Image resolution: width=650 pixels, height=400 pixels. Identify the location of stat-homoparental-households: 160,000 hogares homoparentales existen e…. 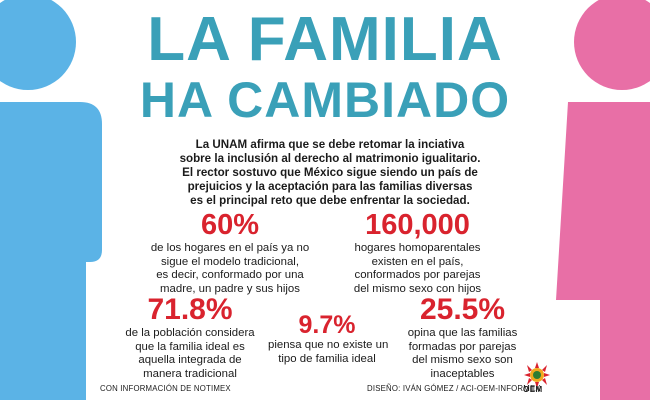
(417, 253).